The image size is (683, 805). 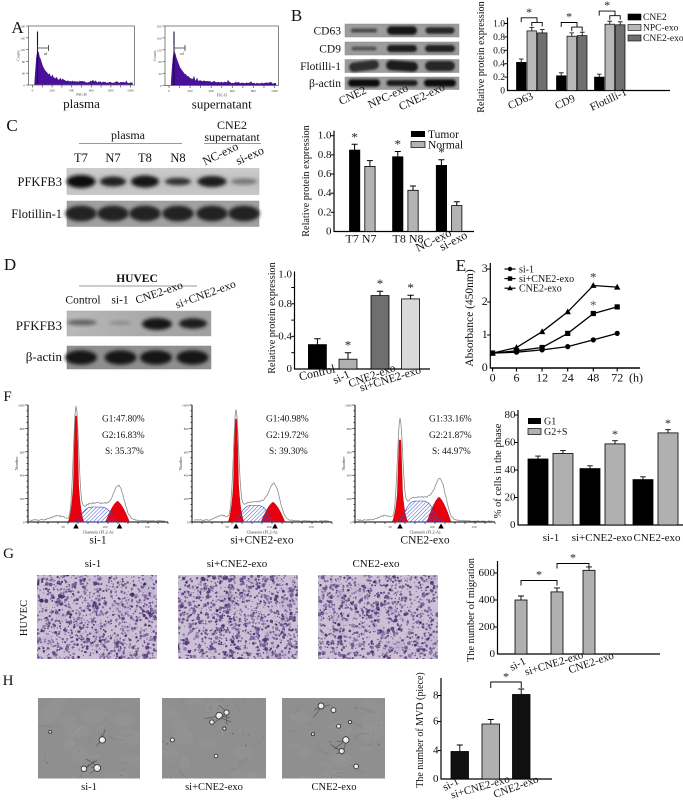 What do you see at coordinates (320, 67) in the screenshot?
I see `svg-text: Flotilli-1` at bounding box center [320, 67].